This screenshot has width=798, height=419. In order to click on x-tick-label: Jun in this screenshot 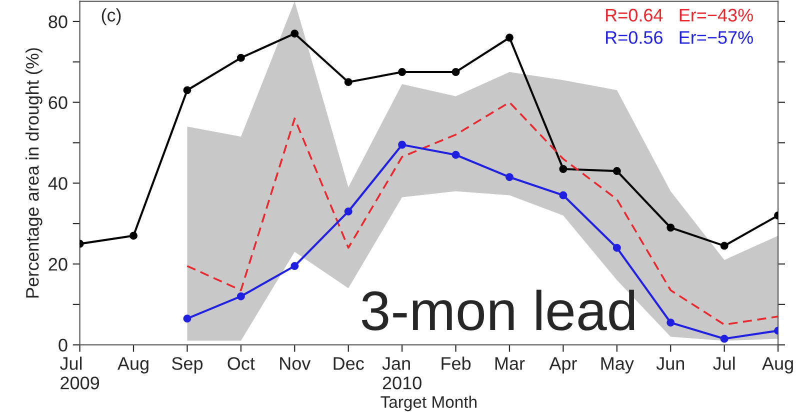, I will do `click(670, 363)`.